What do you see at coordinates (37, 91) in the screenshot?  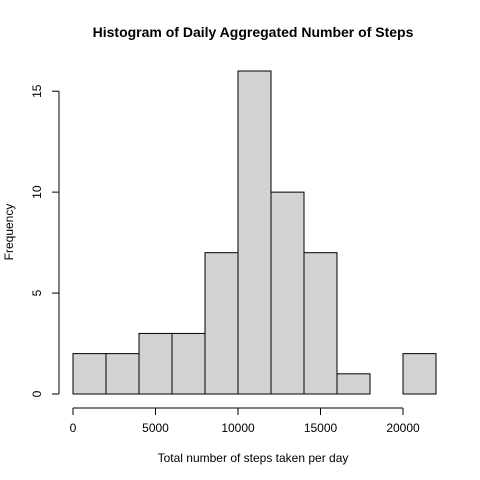 I see `y-tick-label: 15` at bounding box center [37, 91].